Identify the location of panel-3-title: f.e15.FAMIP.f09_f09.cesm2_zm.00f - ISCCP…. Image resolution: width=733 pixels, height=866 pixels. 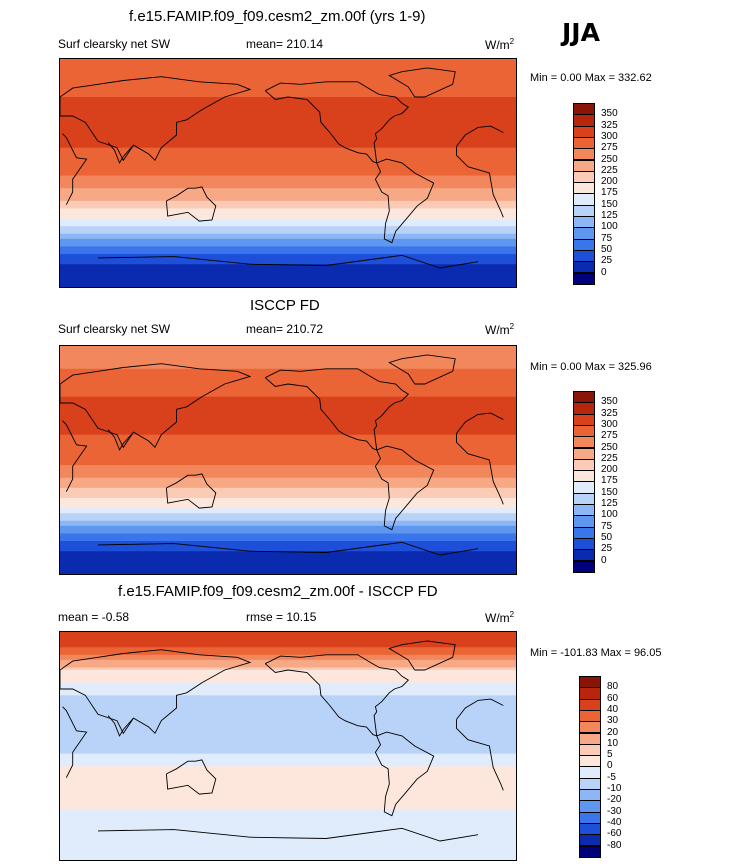
(278, 591).